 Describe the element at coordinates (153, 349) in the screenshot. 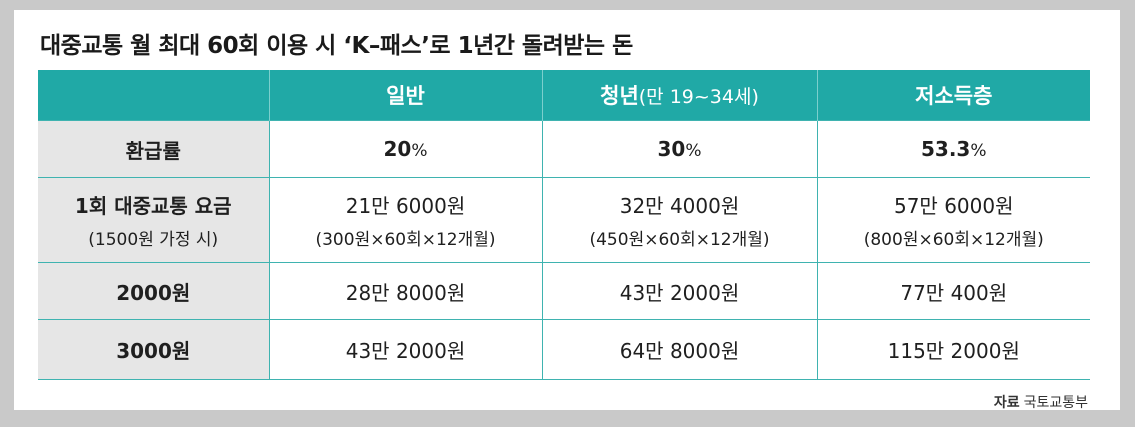

I see `row-label-fare-3000: 3000원` at that location.